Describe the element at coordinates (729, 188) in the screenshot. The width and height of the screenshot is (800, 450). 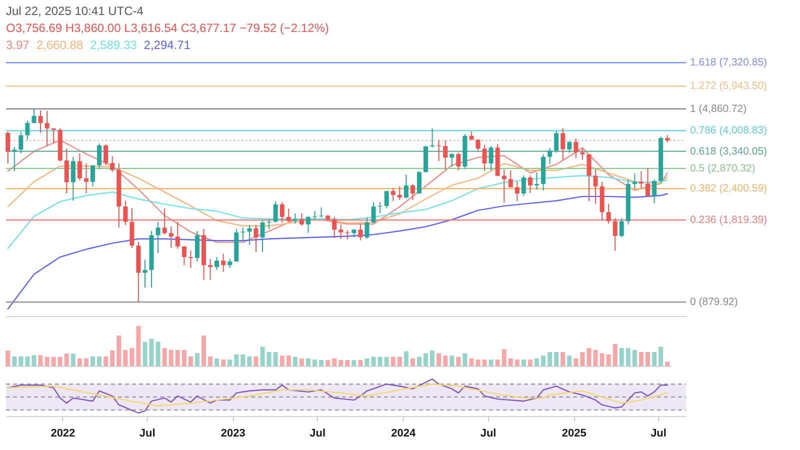
I see `ref-line-label: 0.382 (2,400.59)` at that location.